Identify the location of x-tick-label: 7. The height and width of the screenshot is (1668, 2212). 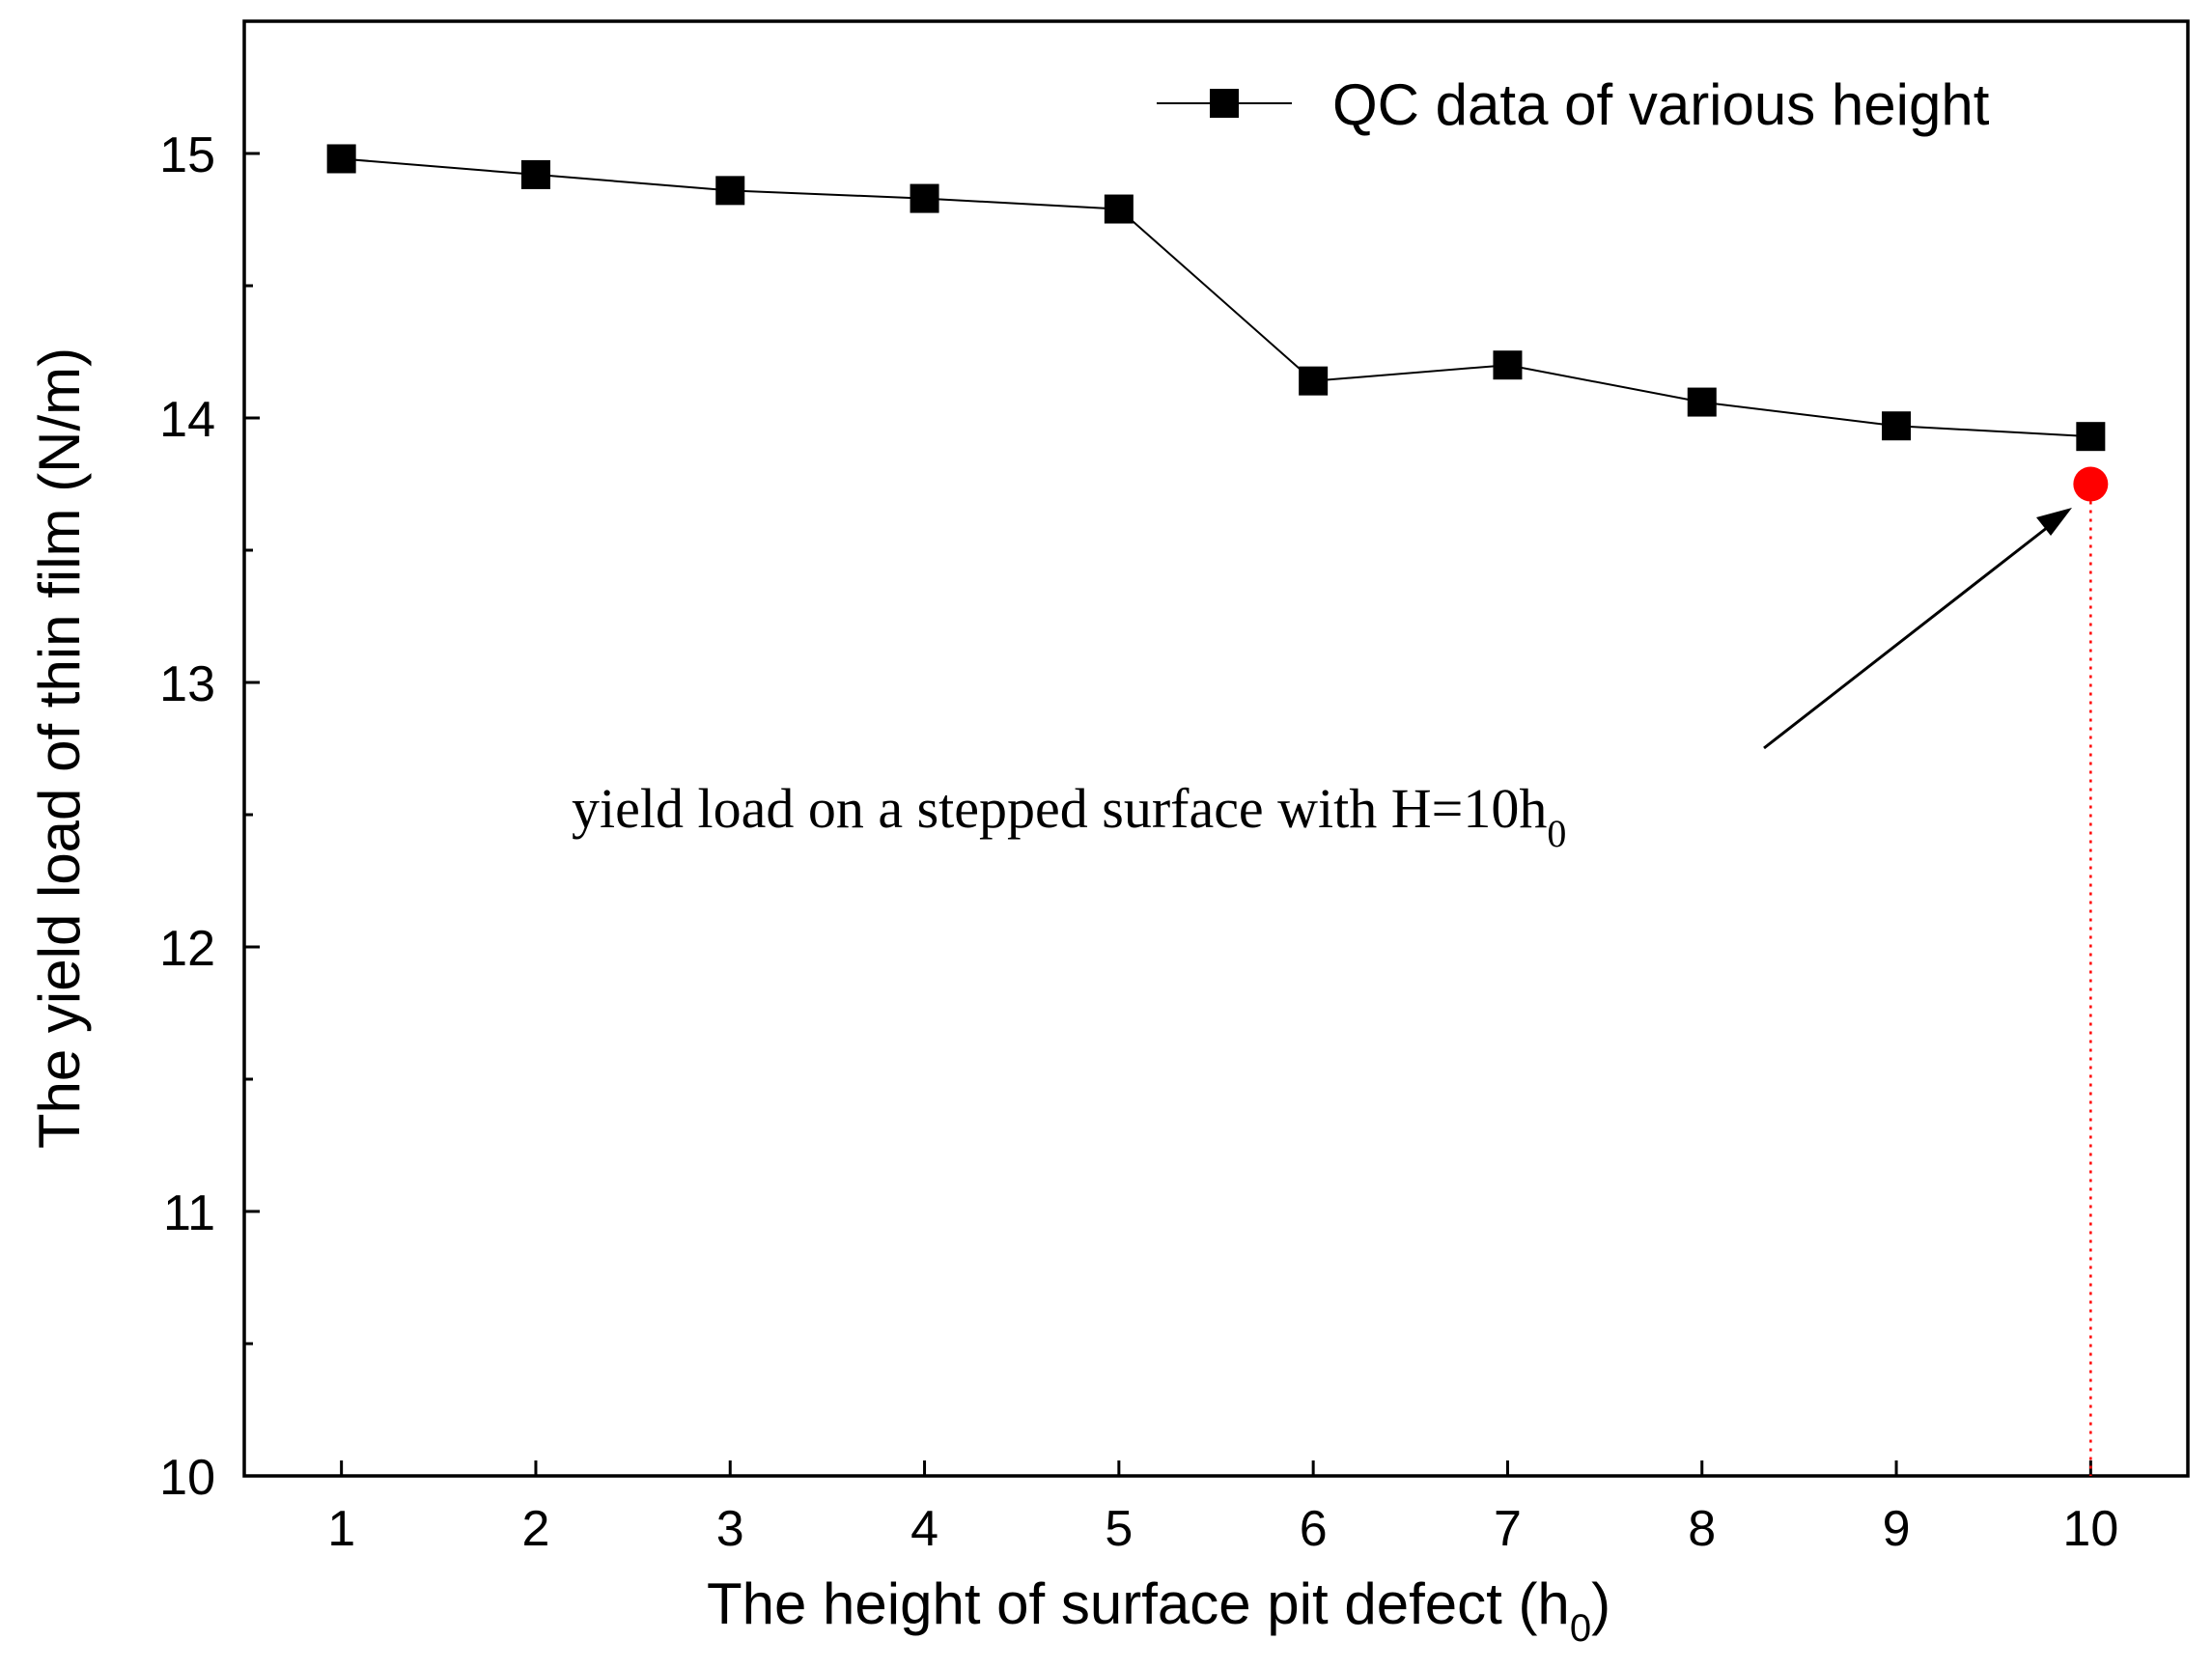
(1508, 1529).